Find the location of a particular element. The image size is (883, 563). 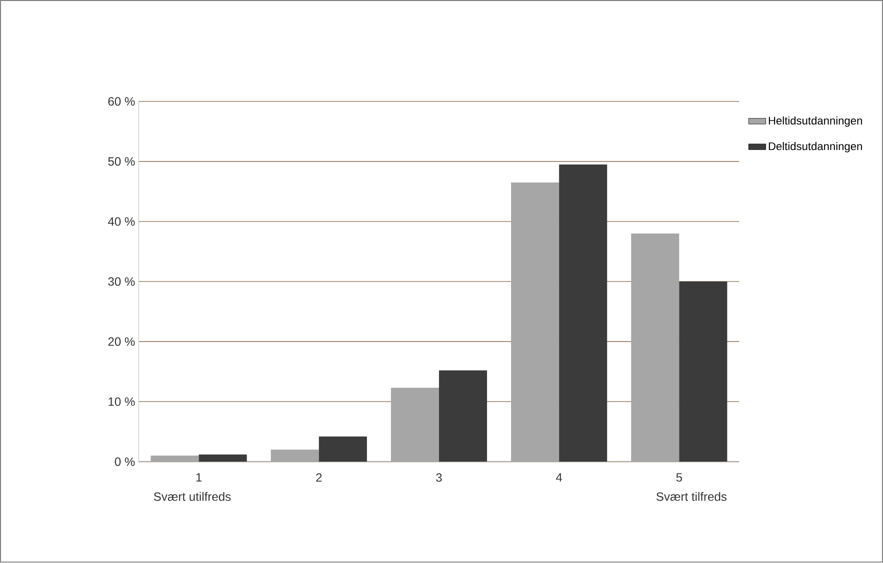

y-tick-label: 60 % is located at coordinates (121, 101).